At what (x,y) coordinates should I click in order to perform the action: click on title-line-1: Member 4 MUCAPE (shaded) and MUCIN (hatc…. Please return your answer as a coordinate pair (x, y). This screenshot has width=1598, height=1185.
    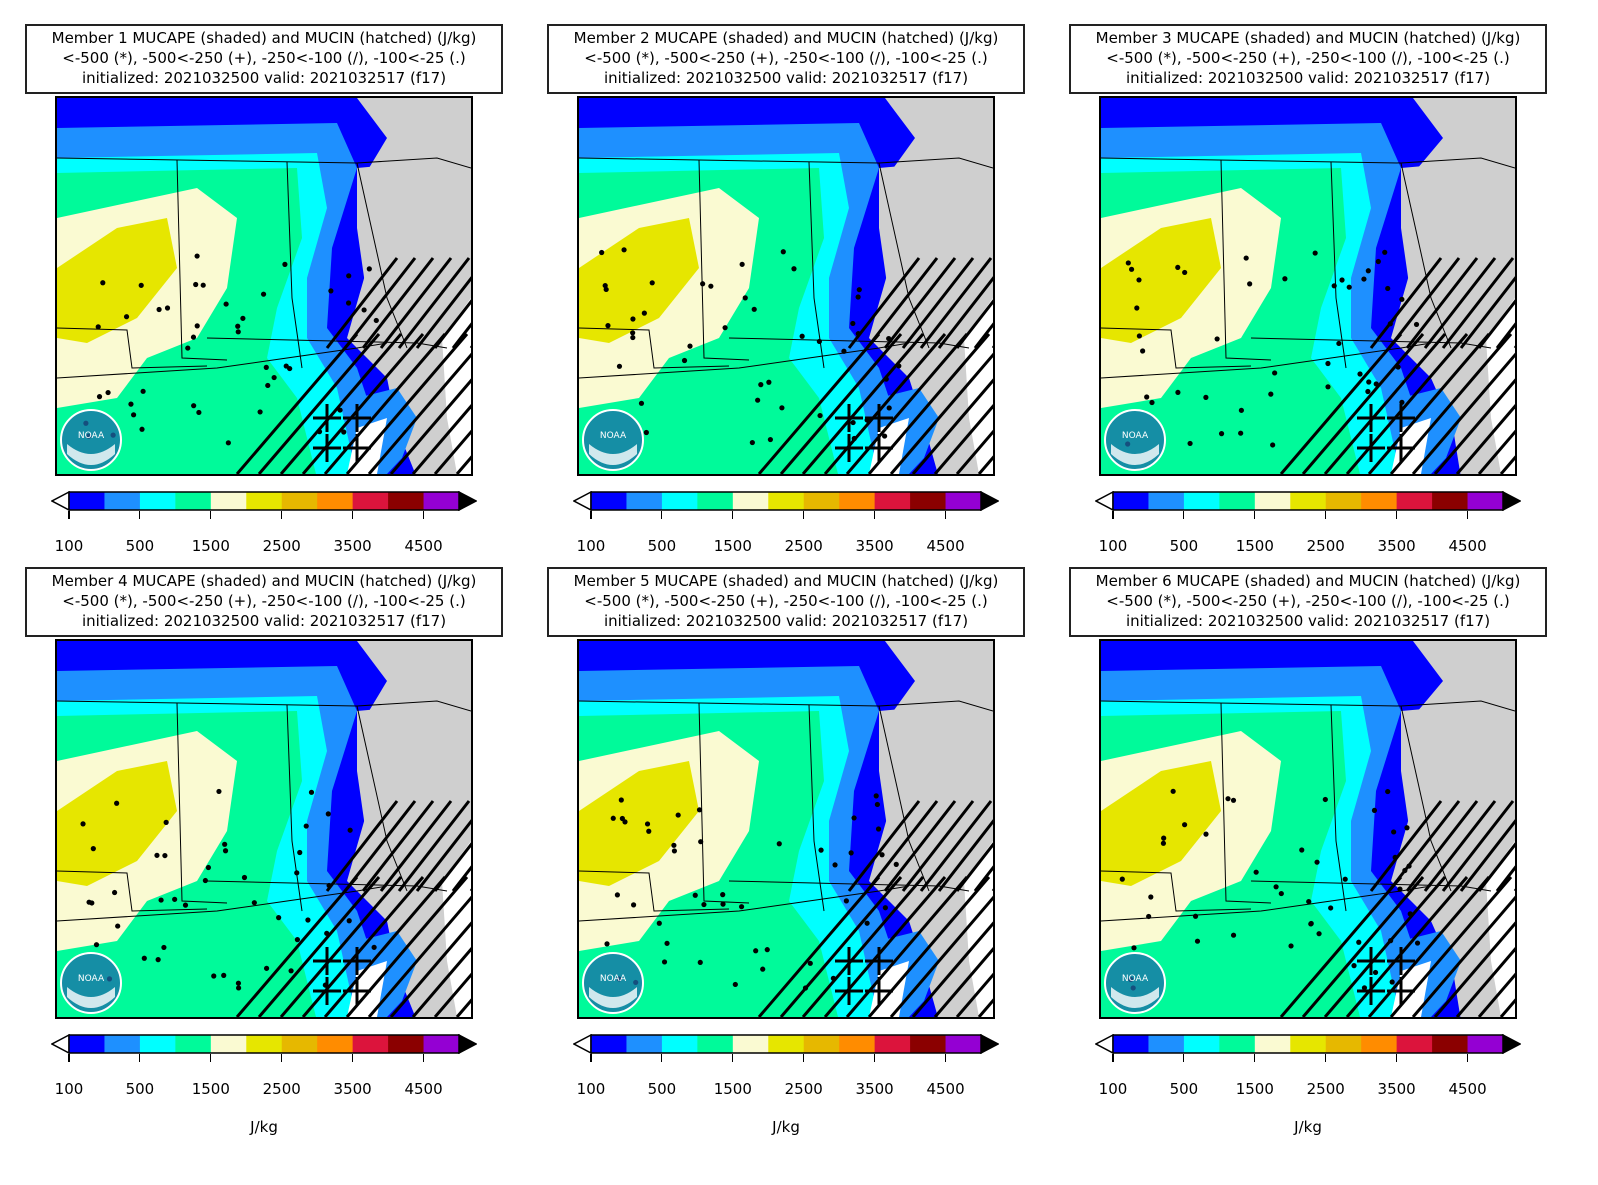
    Looking at the image, I should click on (264, 581).